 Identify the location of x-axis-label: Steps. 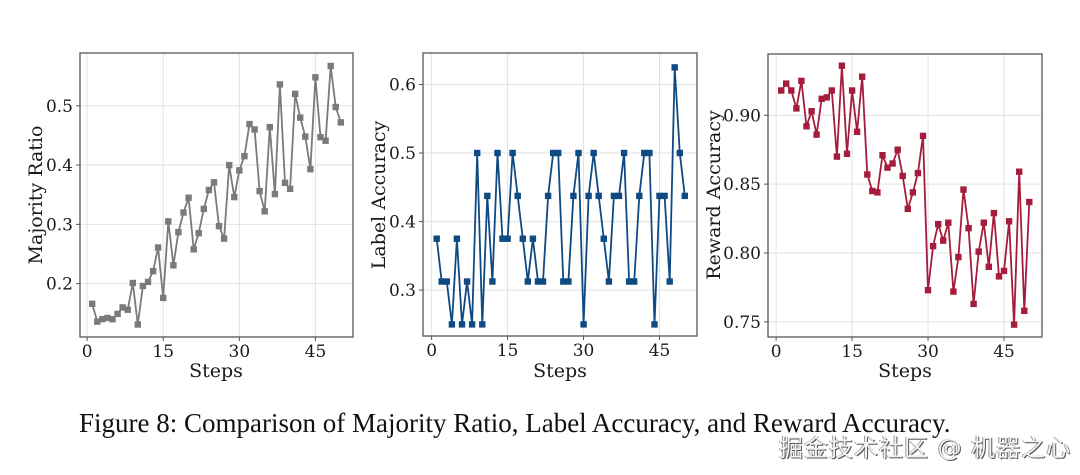
(216, 371).